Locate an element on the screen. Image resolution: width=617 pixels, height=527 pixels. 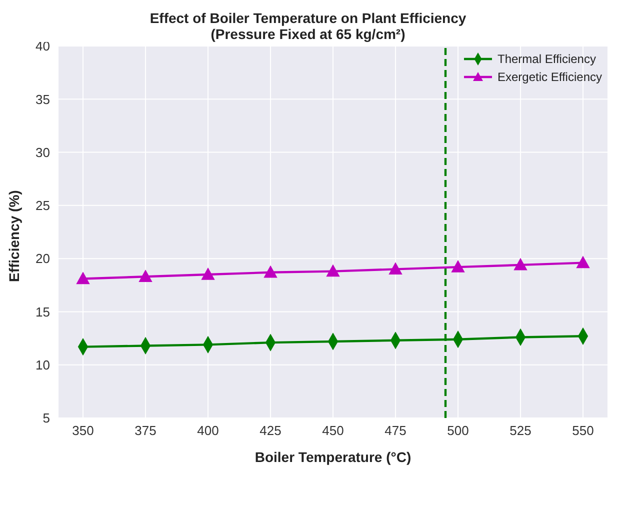
x-tick-label: 450 is located at coordinates (333, 430).